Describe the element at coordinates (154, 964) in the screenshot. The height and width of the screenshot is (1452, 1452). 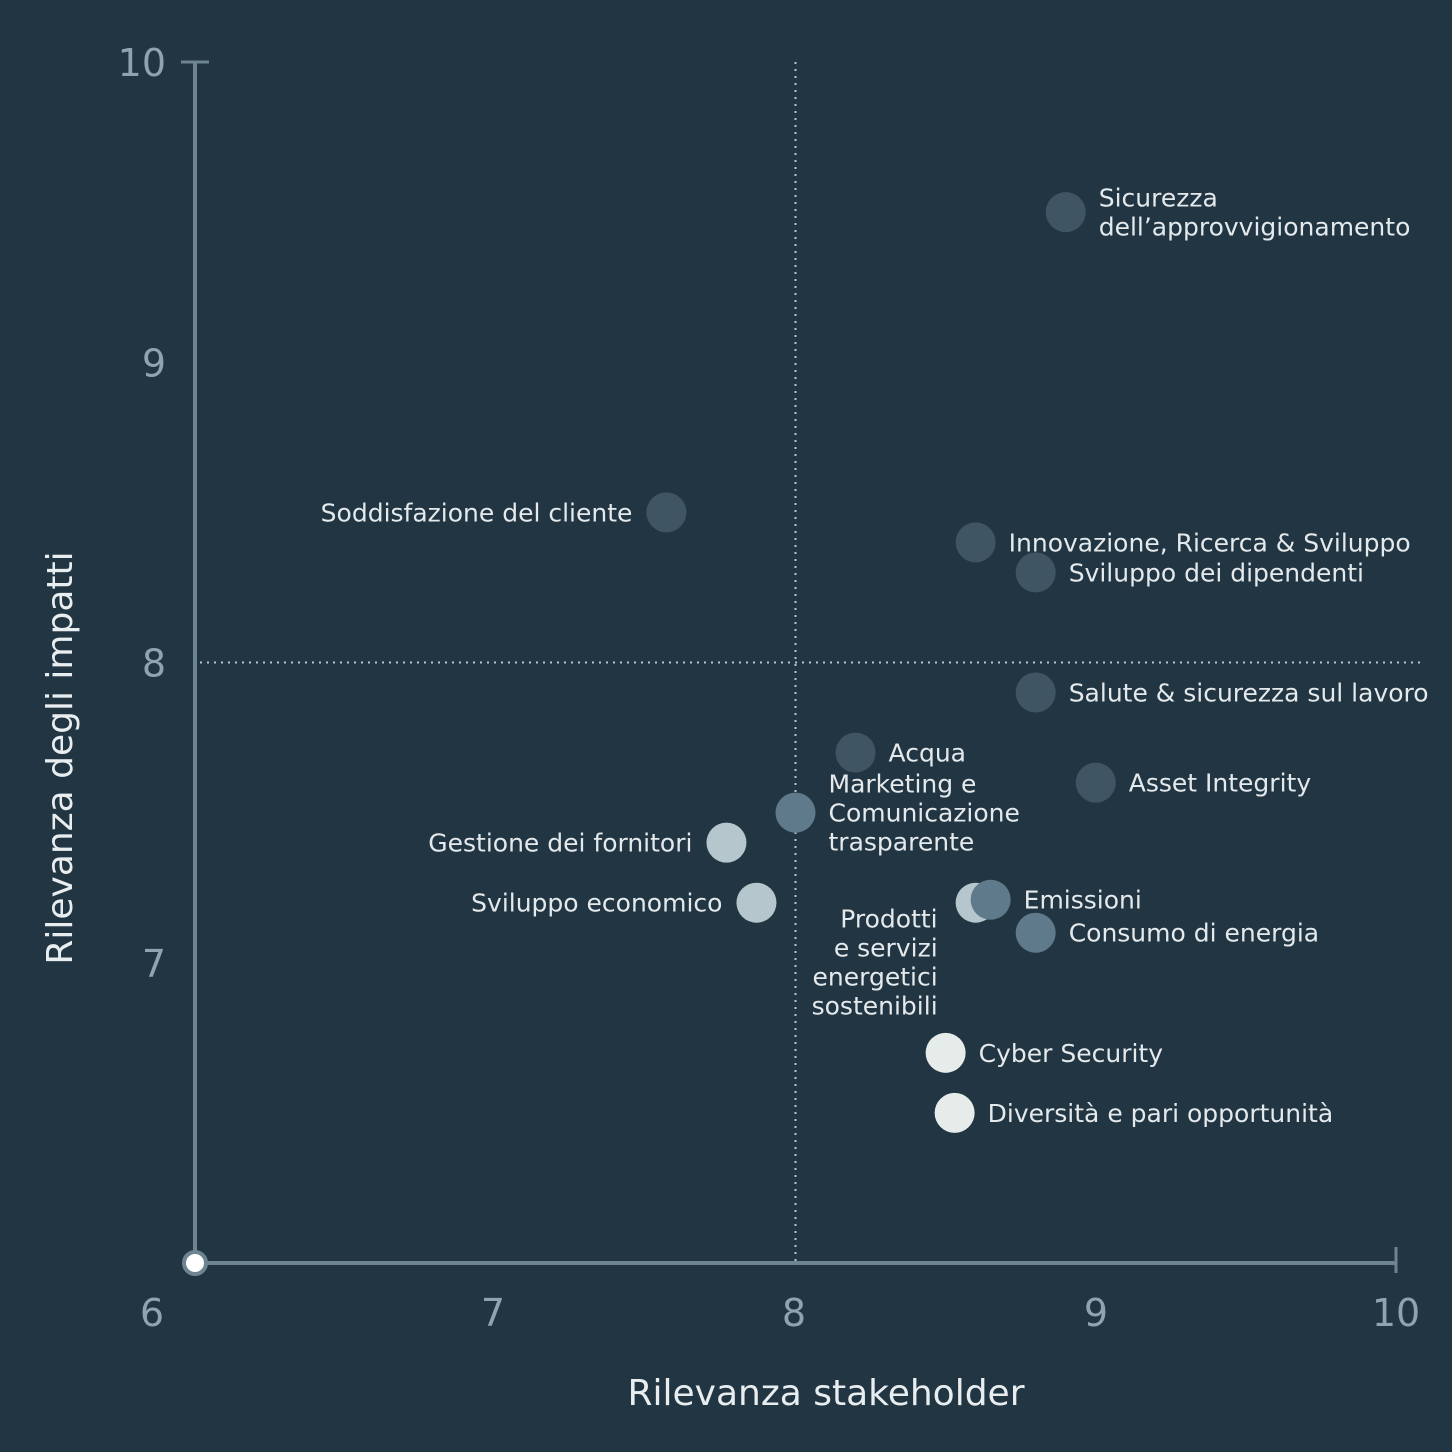
I see `y-tick-label: 7` at that location.